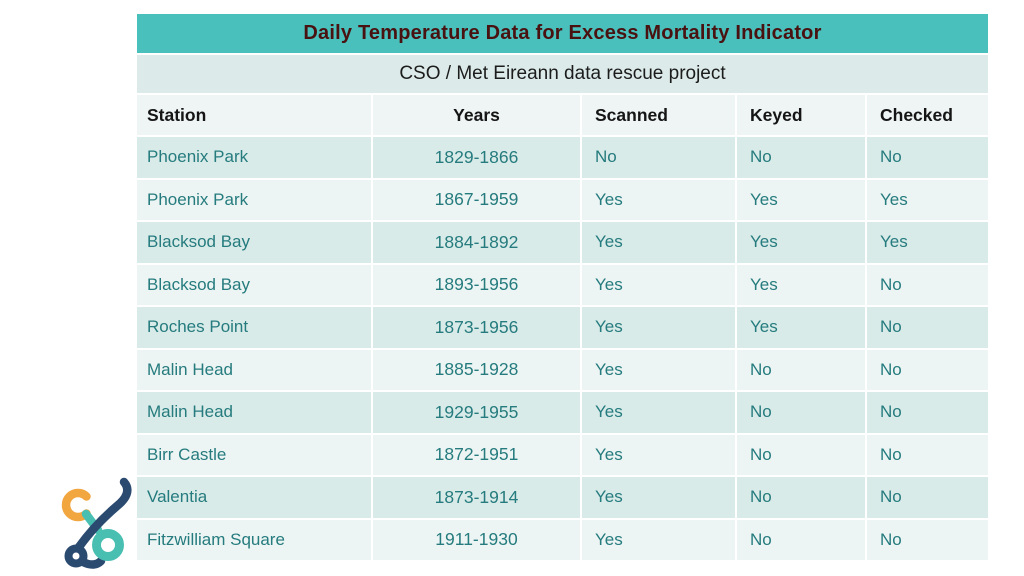 Image resolution: width=1024 pixels, height=576 pixels. I want to click on column-header-keyed: Keyed, so click(801, 115).